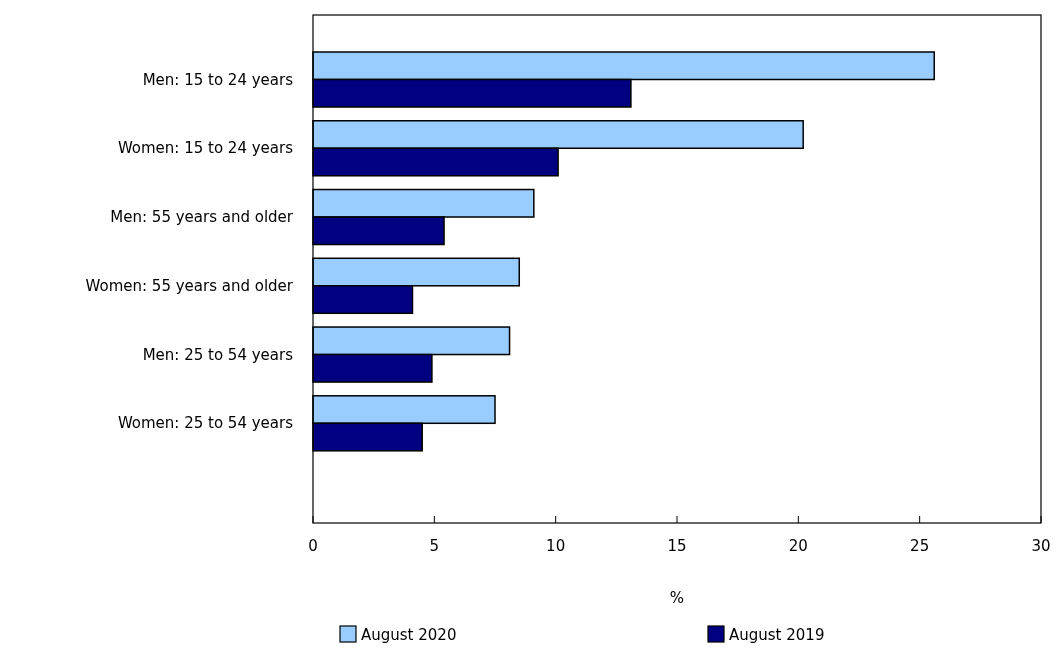 Image resolution: width=1056 pixels, height=656 pixels. Describe the element at coordinates (1041, 546) in the screenshot. I see `x-tick-label: 30` at that location.